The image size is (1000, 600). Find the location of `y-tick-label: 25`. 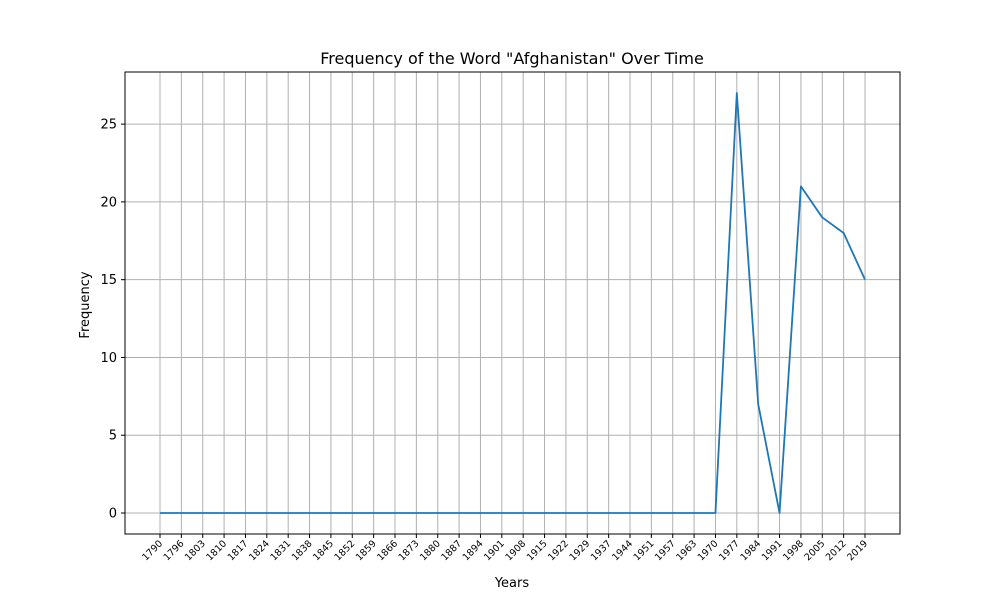

y-tick-label: 25 is located at coordinates (108, 125).